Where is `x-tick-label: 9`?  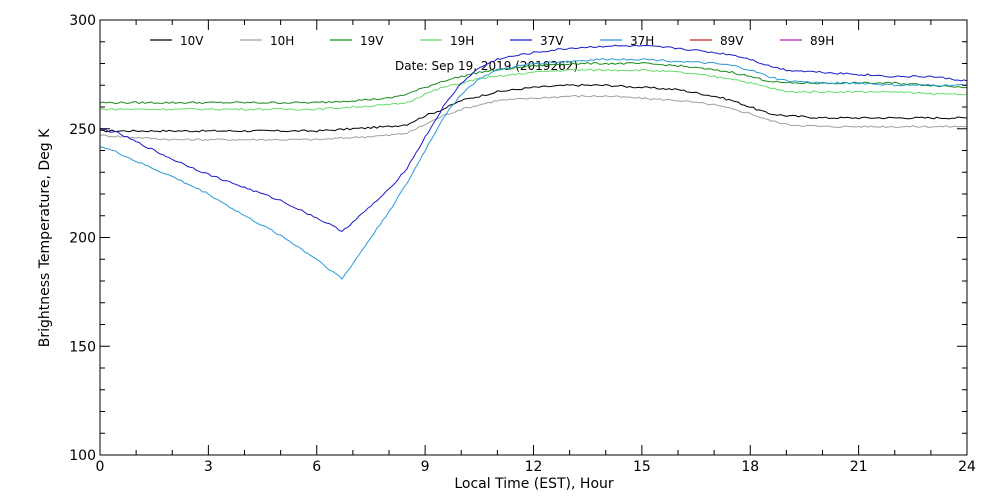
x-tick-label: 9 is located at coordinates (425, 467).